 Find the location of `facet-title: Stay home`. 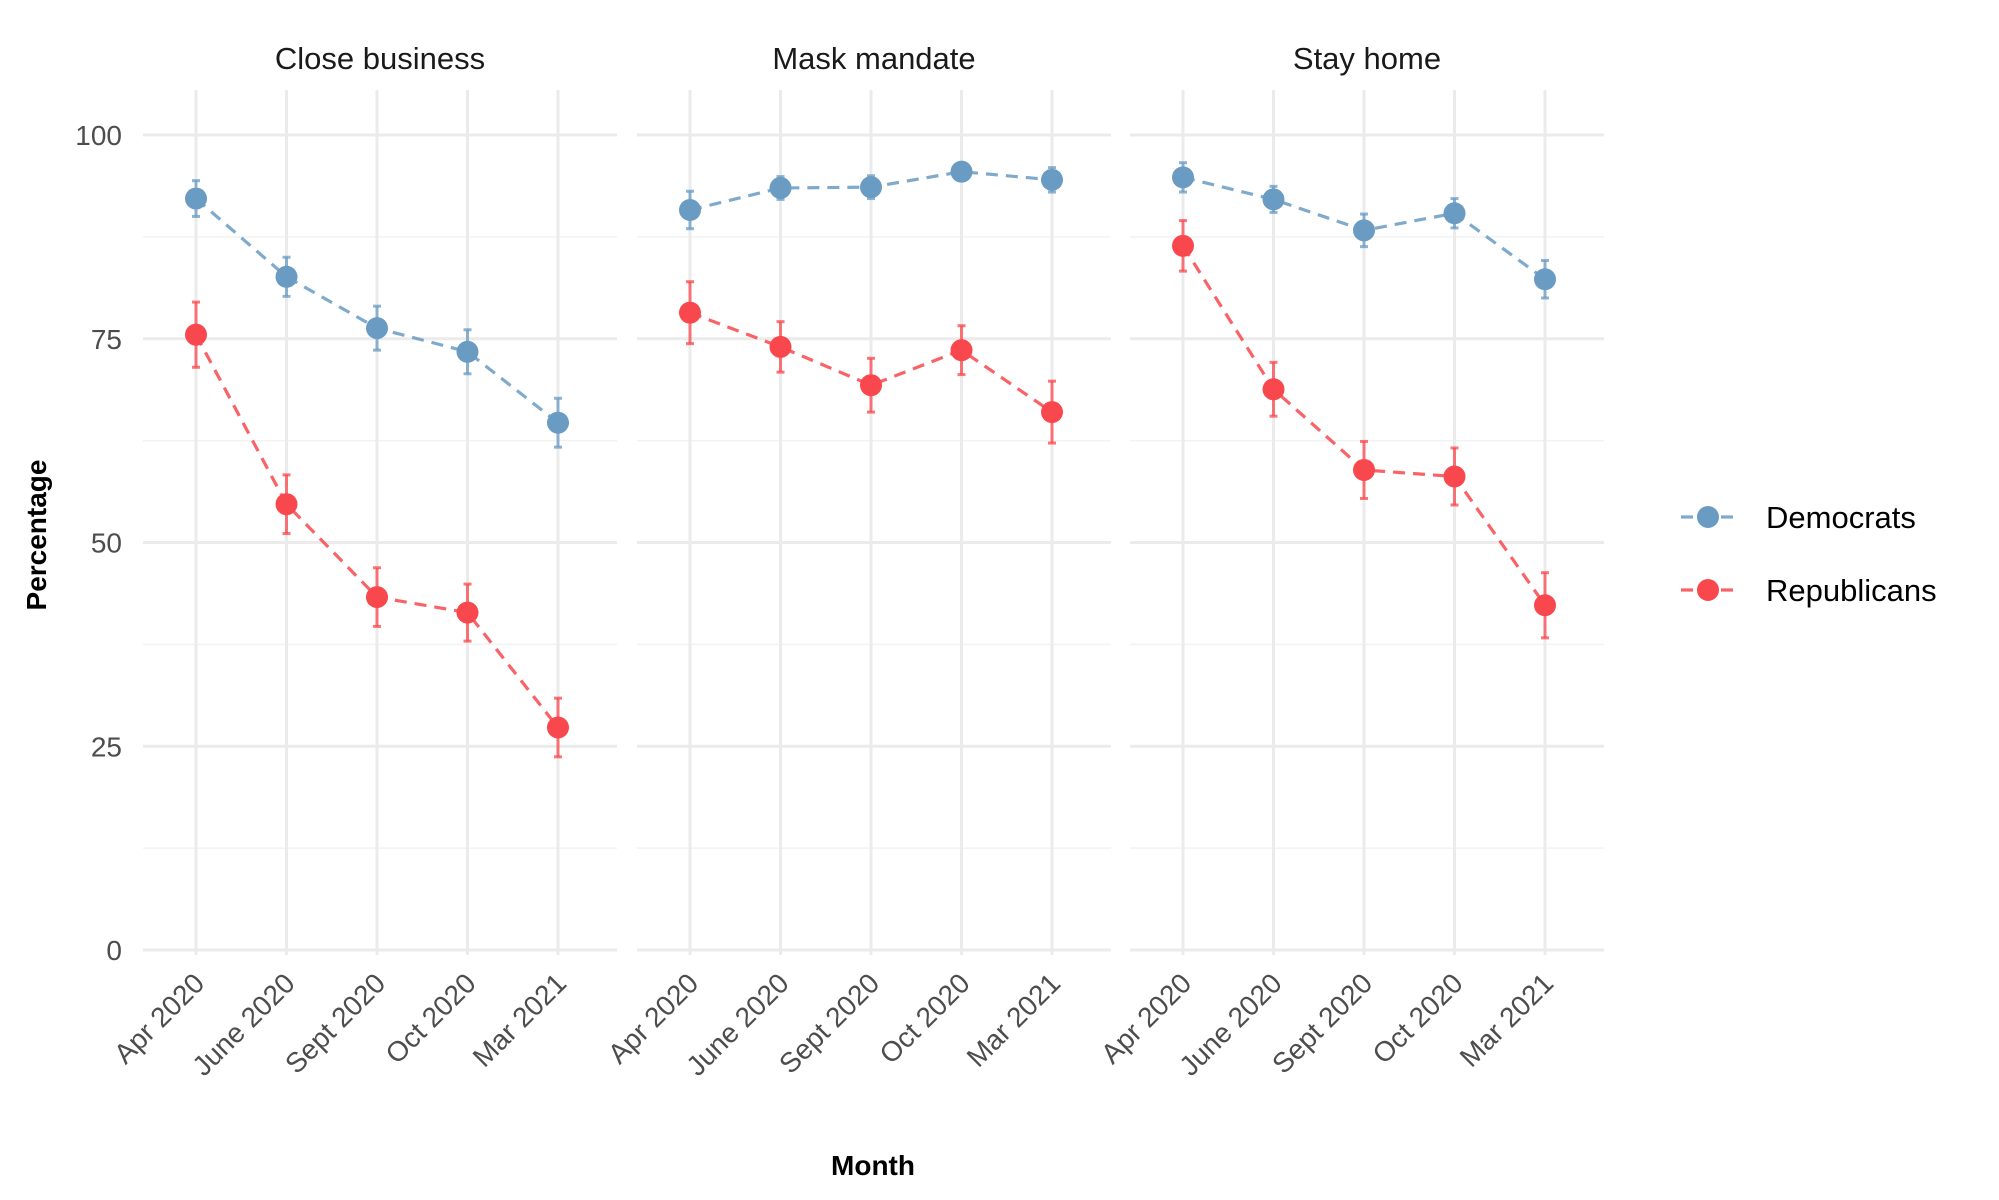

facet-title: Stay home is located at coordinates (1367, 58).